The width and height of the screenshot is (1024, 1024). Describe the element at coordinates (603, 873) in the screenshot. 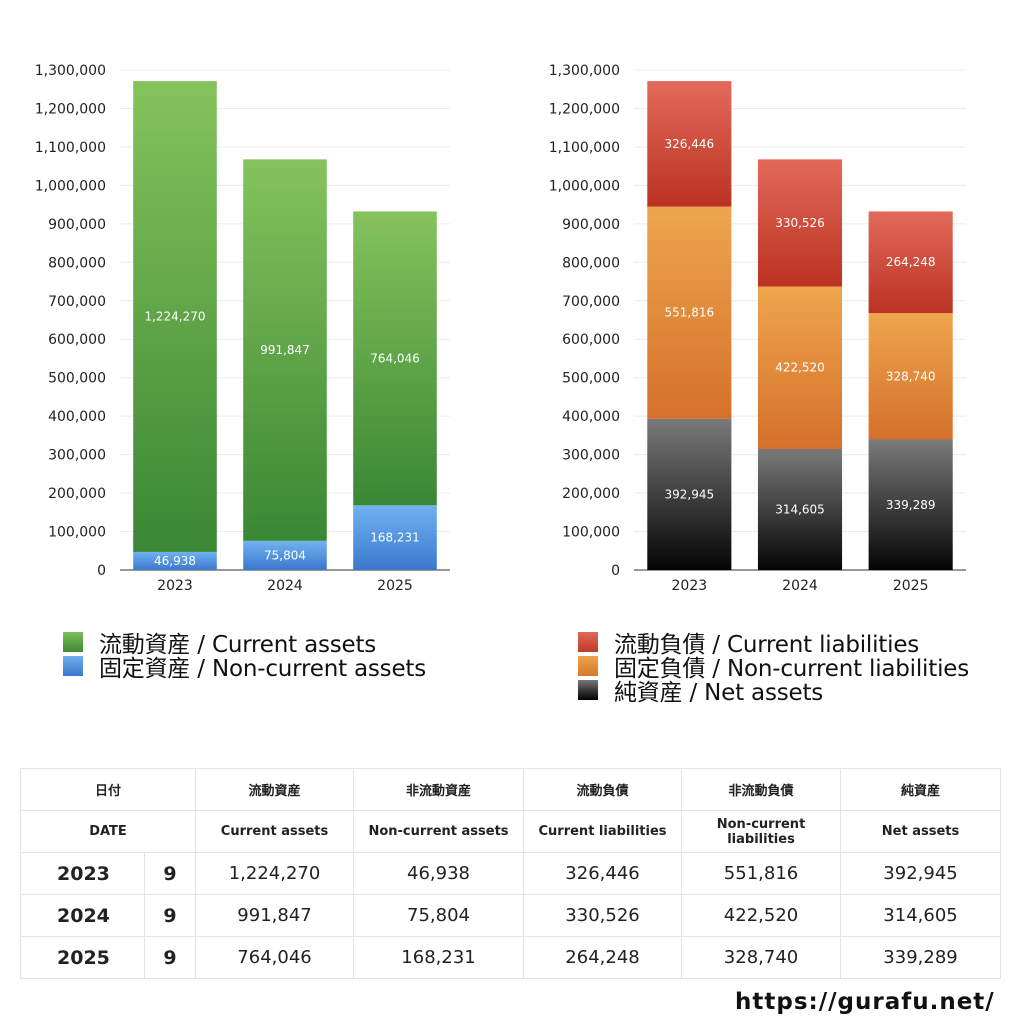

I see `cell-current-liabilities: 326,446` at that location.